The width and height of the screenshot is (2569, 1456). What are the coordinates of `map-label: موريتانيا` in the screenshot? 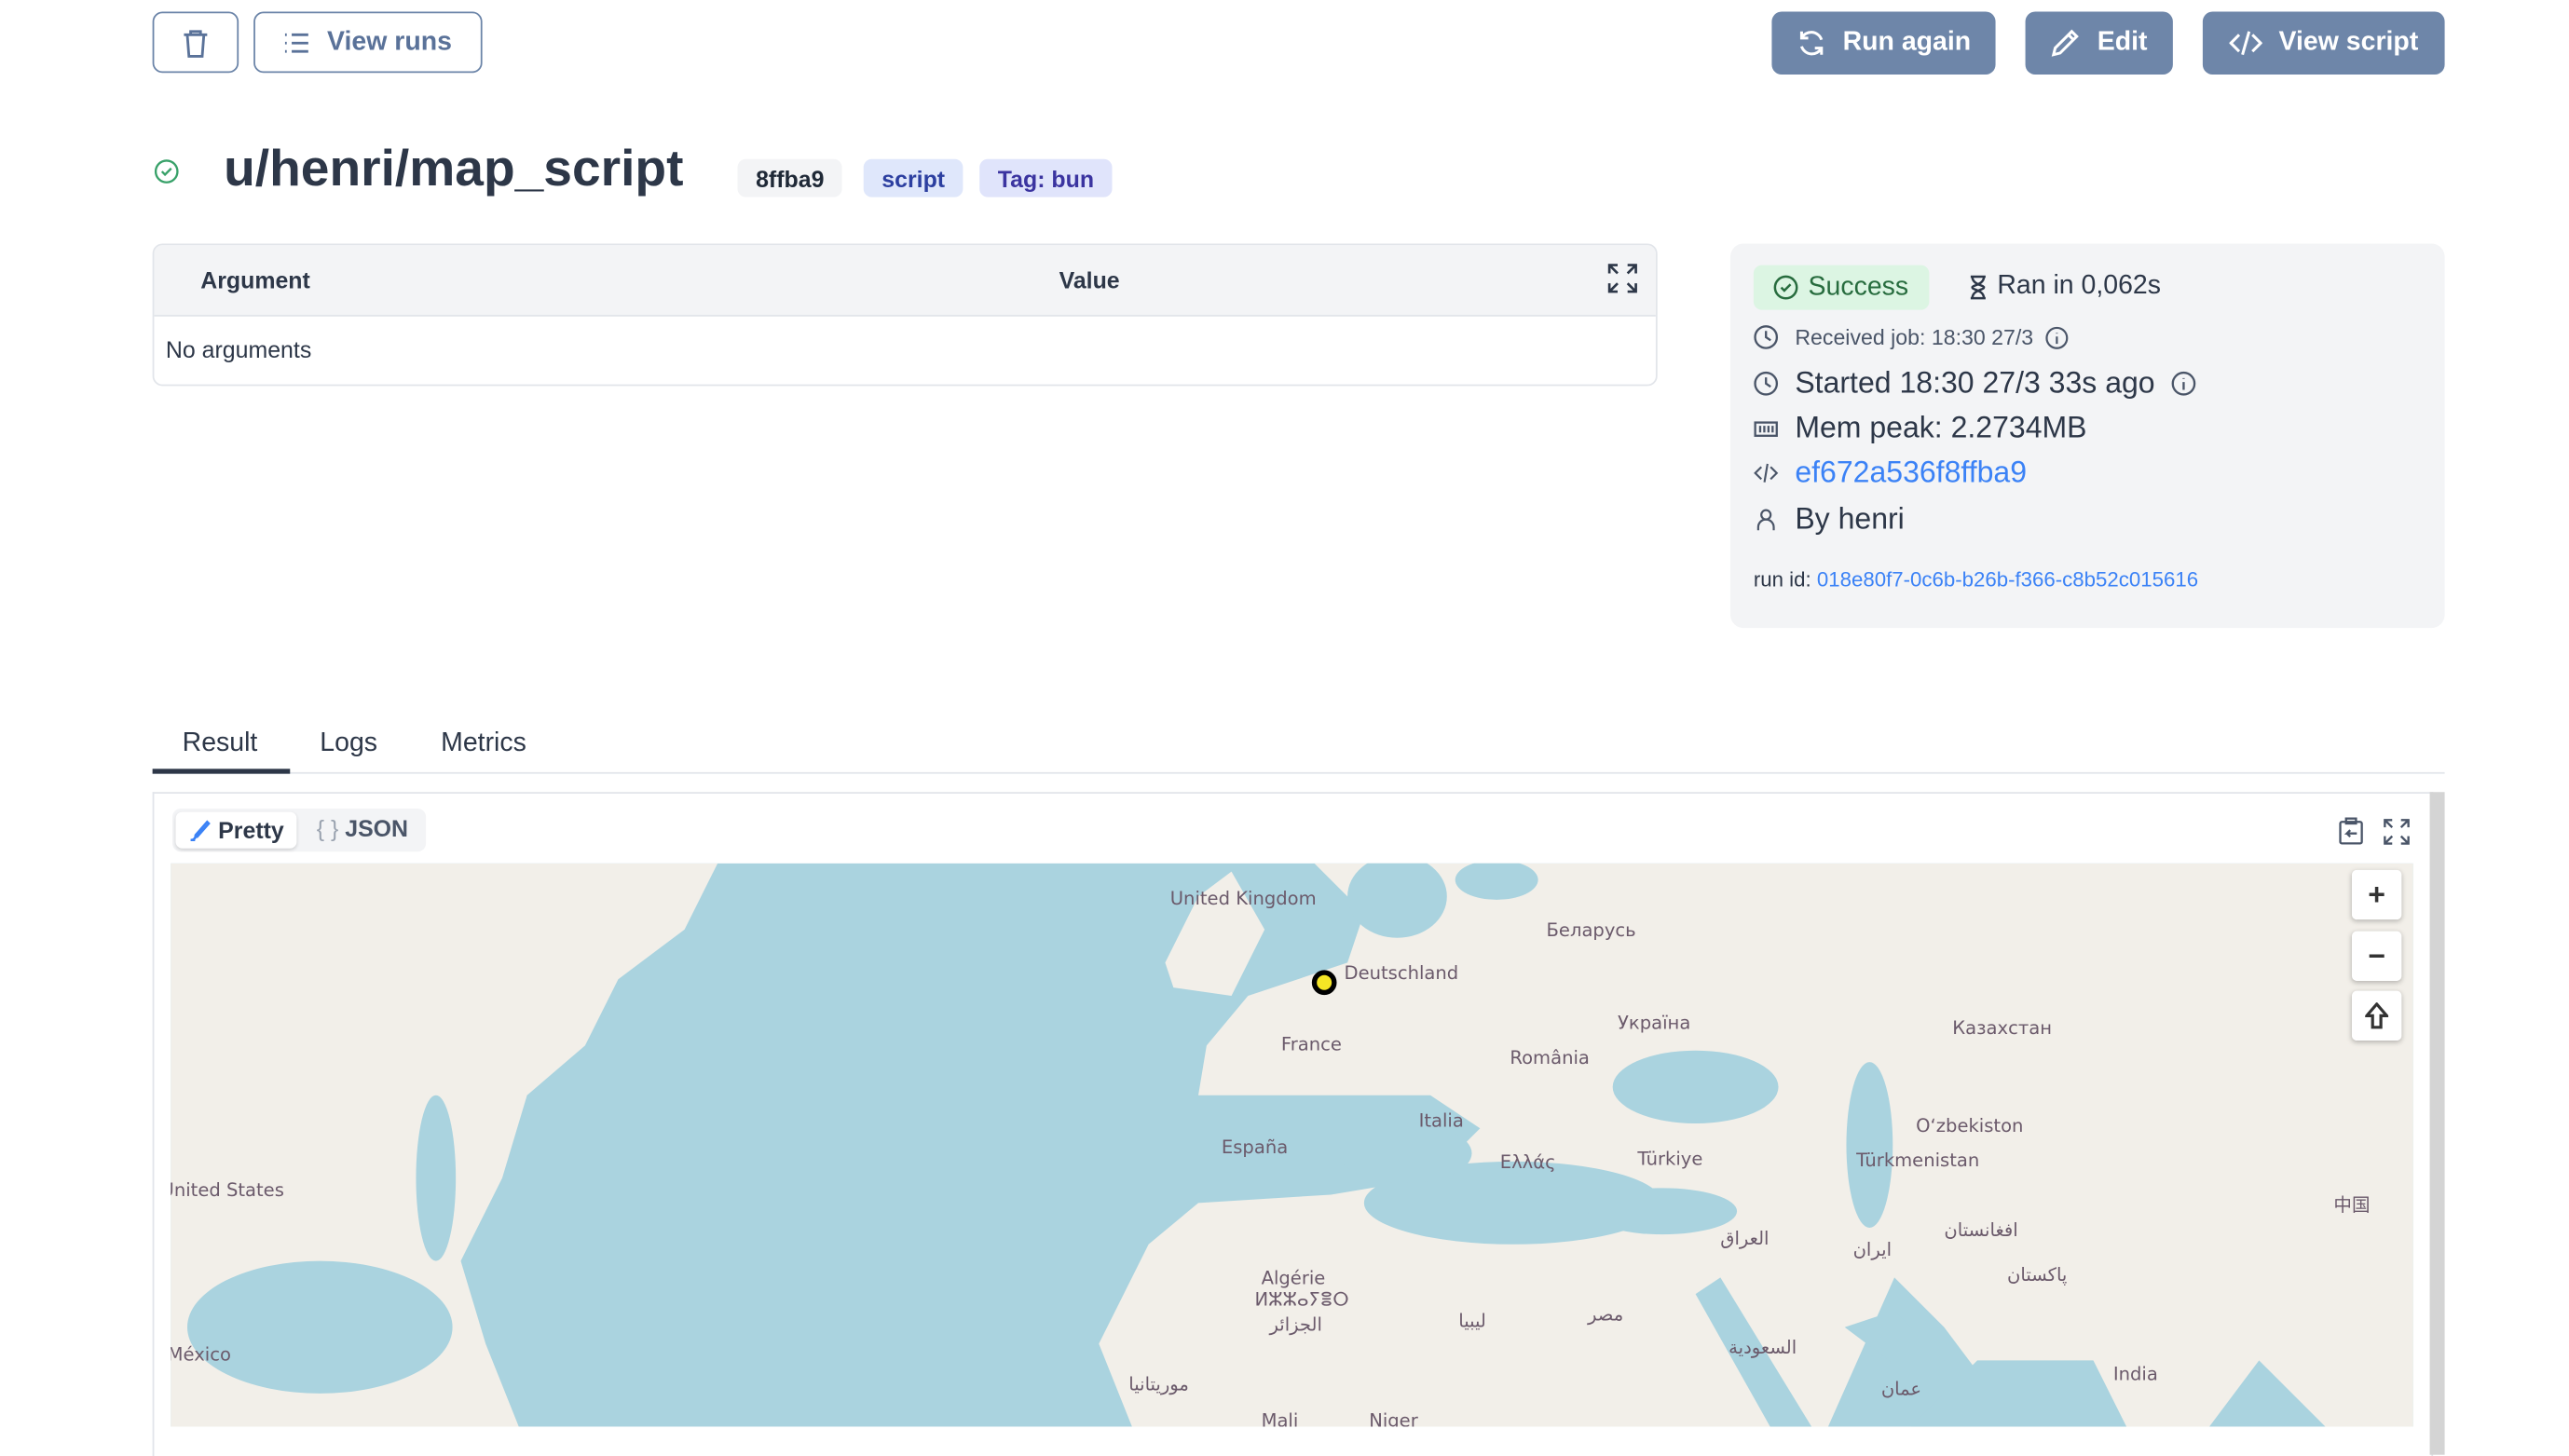 It's located at (1158, 1384).